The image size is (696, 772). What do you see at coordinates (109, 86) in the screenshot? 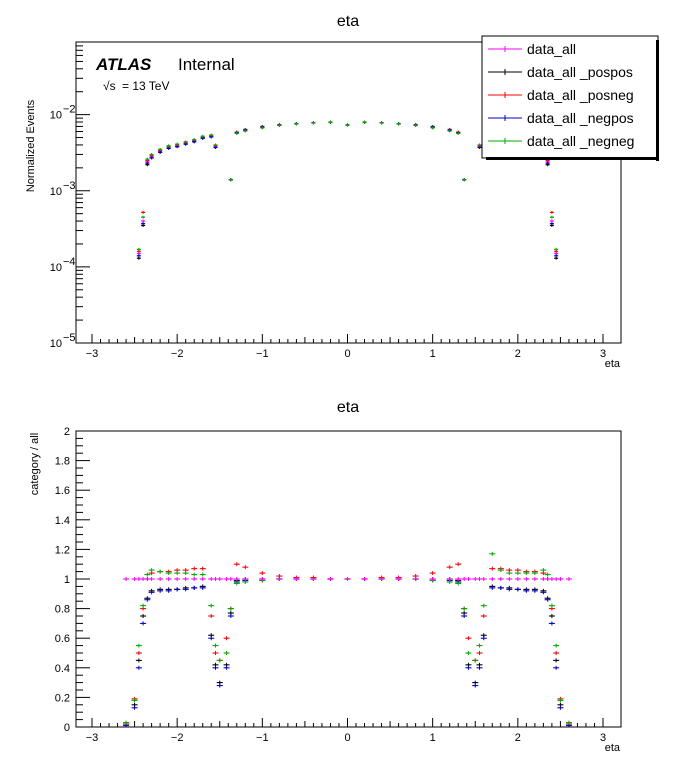
I see `sqrt-s-symbol: √s` at bounding box center [109, 86].